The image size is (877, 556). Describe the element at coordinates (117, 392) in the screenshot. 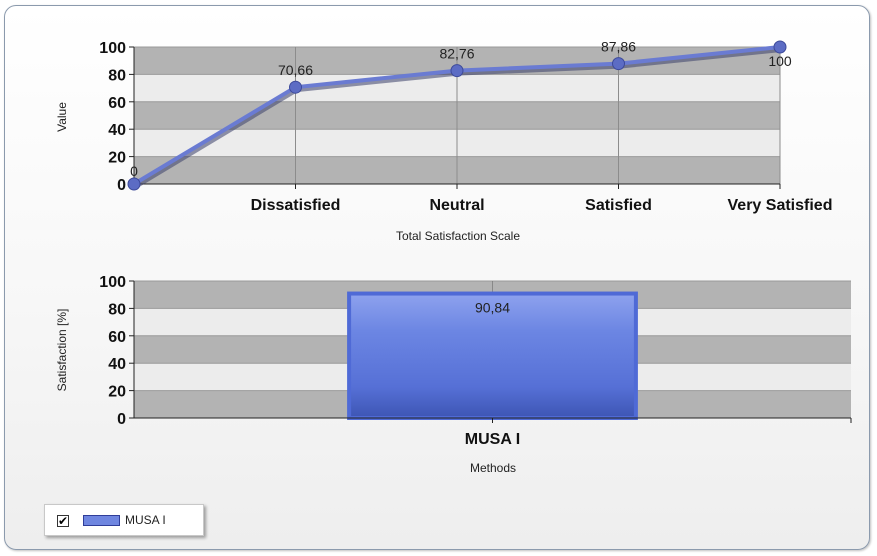

I see `bar-chart-y-tick-label: 20` at that location.